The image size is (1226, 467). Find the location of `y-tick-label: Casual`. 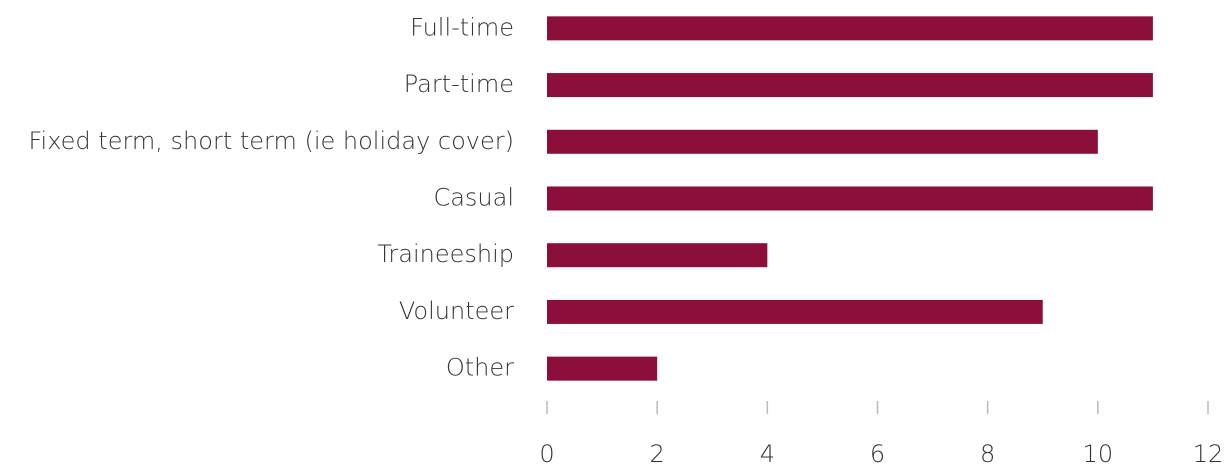

y-tick-label: Casual is located at coordinates (473, 198).